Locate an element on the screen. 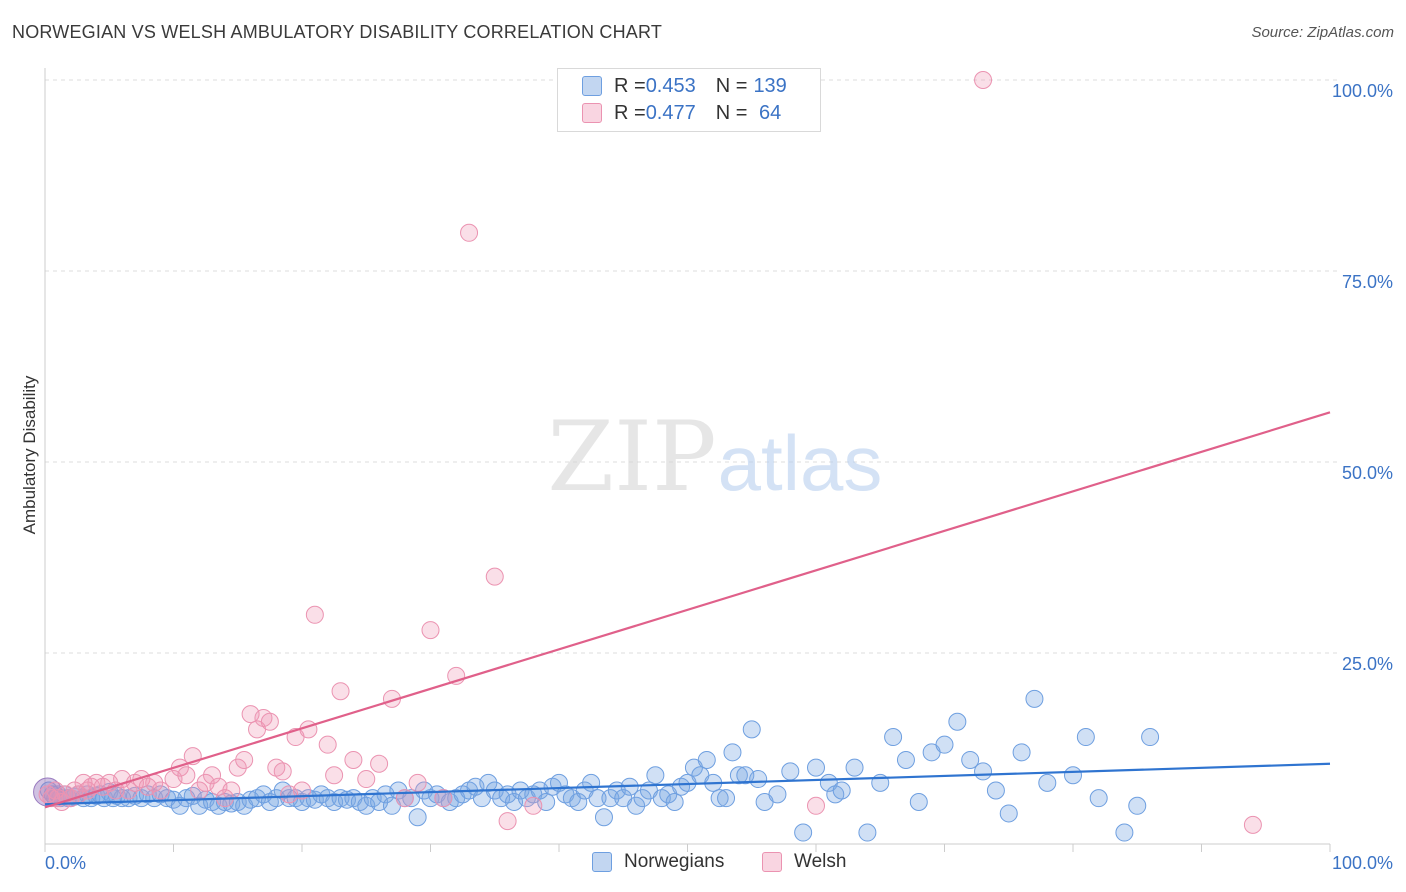 The image size is (1406, 892). legend-label: Welsh is located at coordinates (820, 861).